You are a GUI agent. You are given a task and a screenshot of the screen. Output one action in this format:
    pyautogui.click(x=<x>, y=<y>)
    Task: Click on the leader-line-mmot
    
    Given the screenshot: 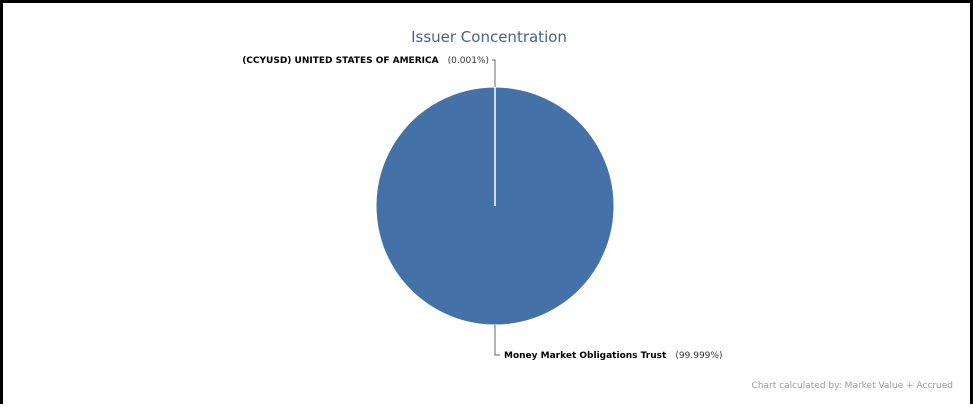 What is the action you would take?
    pyautogui.click(x=497, y=340)
    